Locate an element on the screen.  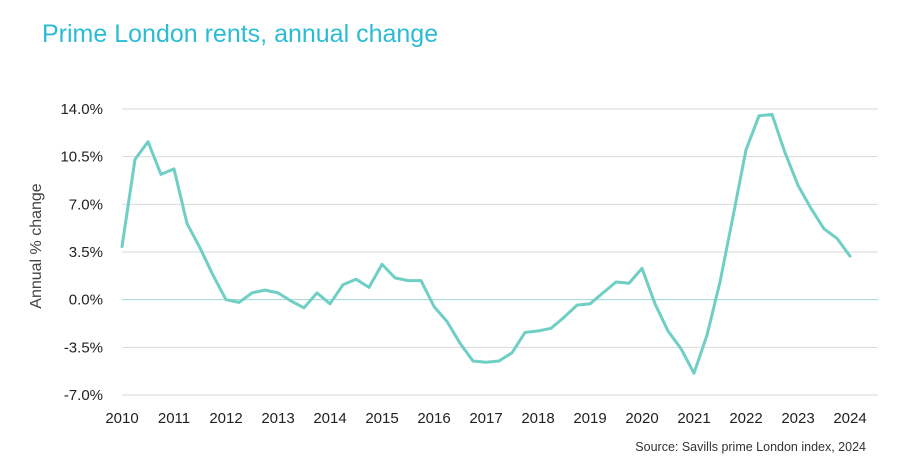
y-tick-label: -7.0% is located at coordinates (83, 395).